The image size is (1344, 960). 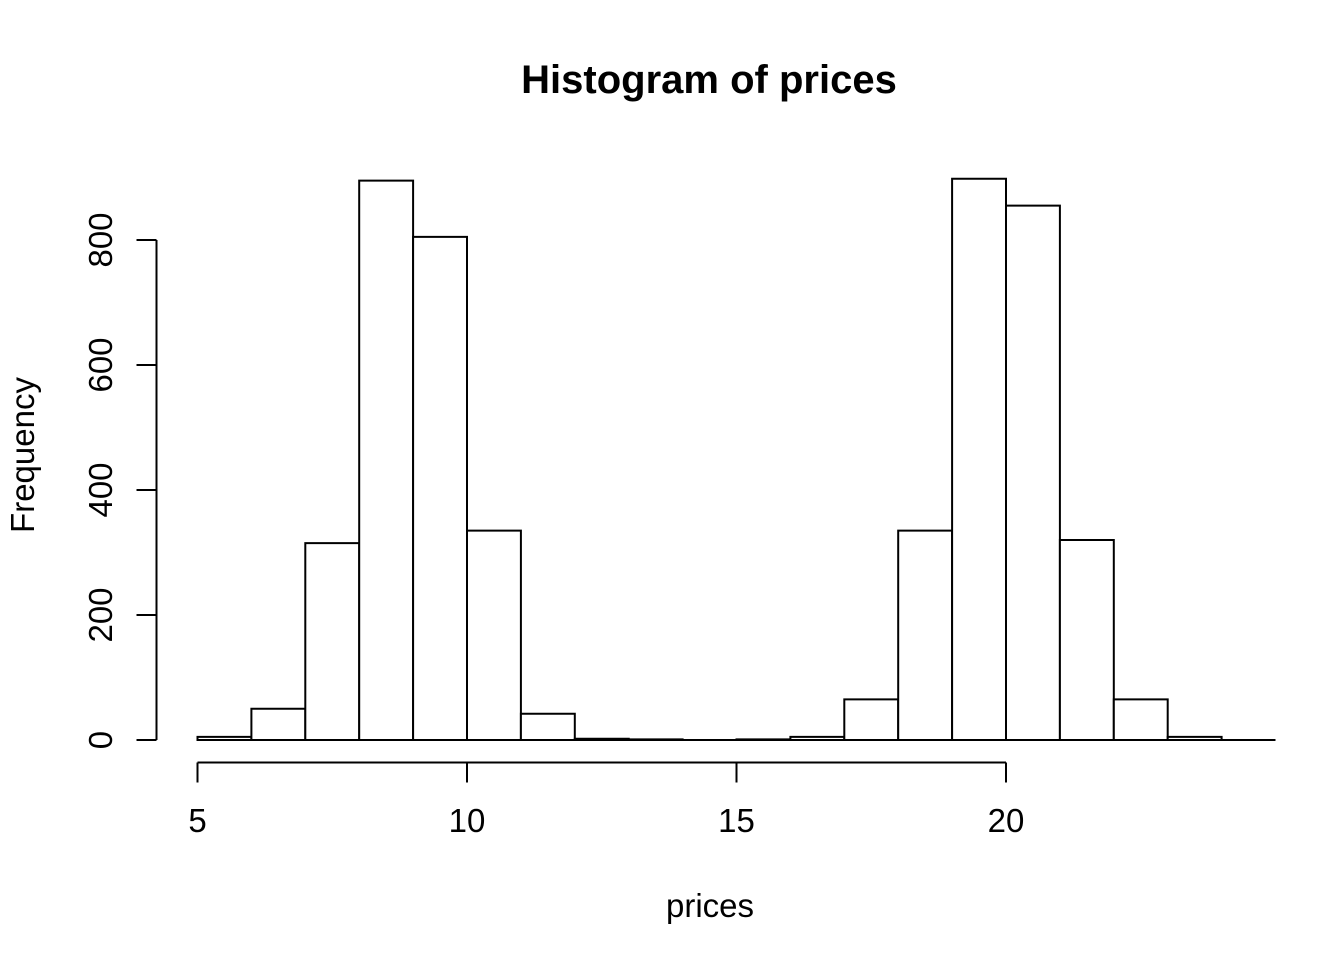 I want to click on x-tick-label: 20, so click(x=1006, y=820).